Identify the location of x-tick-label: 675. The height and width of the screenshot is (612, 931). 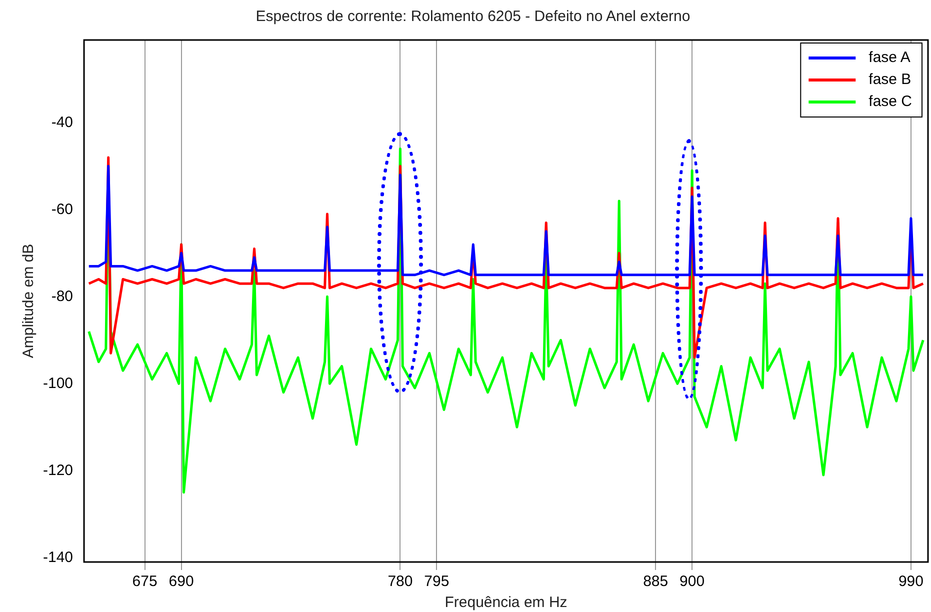
(145, 581).